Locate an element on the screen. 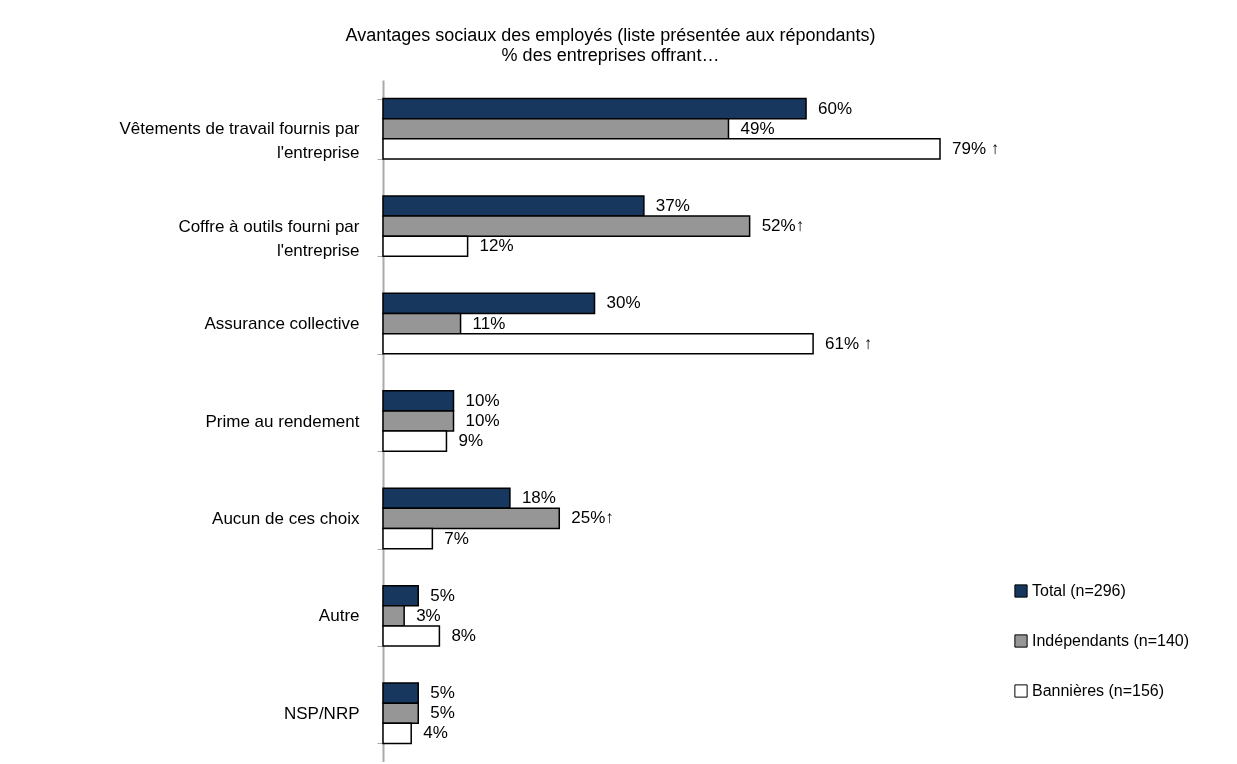  data-label: 7% is located at coordinates (456, 538).